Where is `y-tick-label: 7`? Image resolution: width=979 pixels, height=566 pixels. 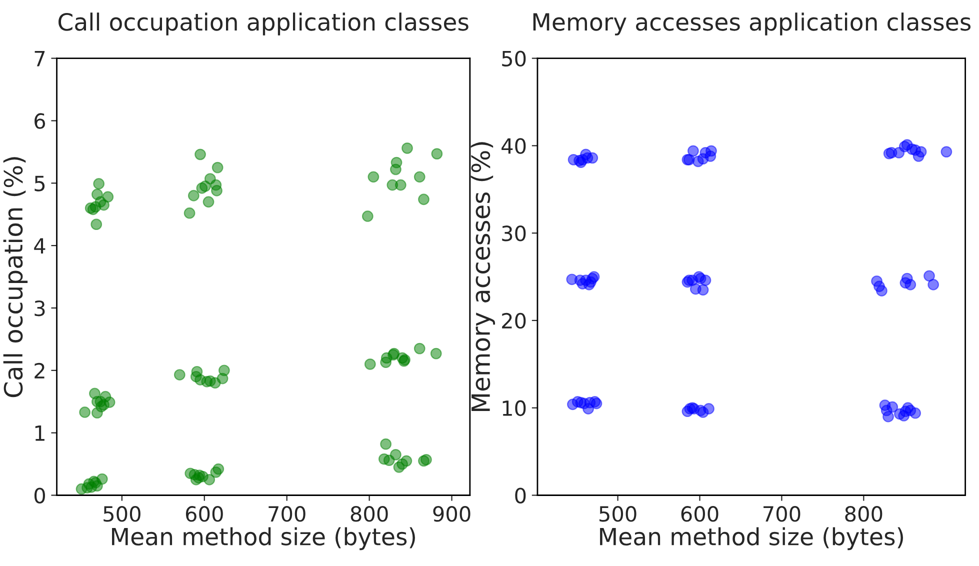
y-tick-label: 7 is located at coordinates (39, 58).